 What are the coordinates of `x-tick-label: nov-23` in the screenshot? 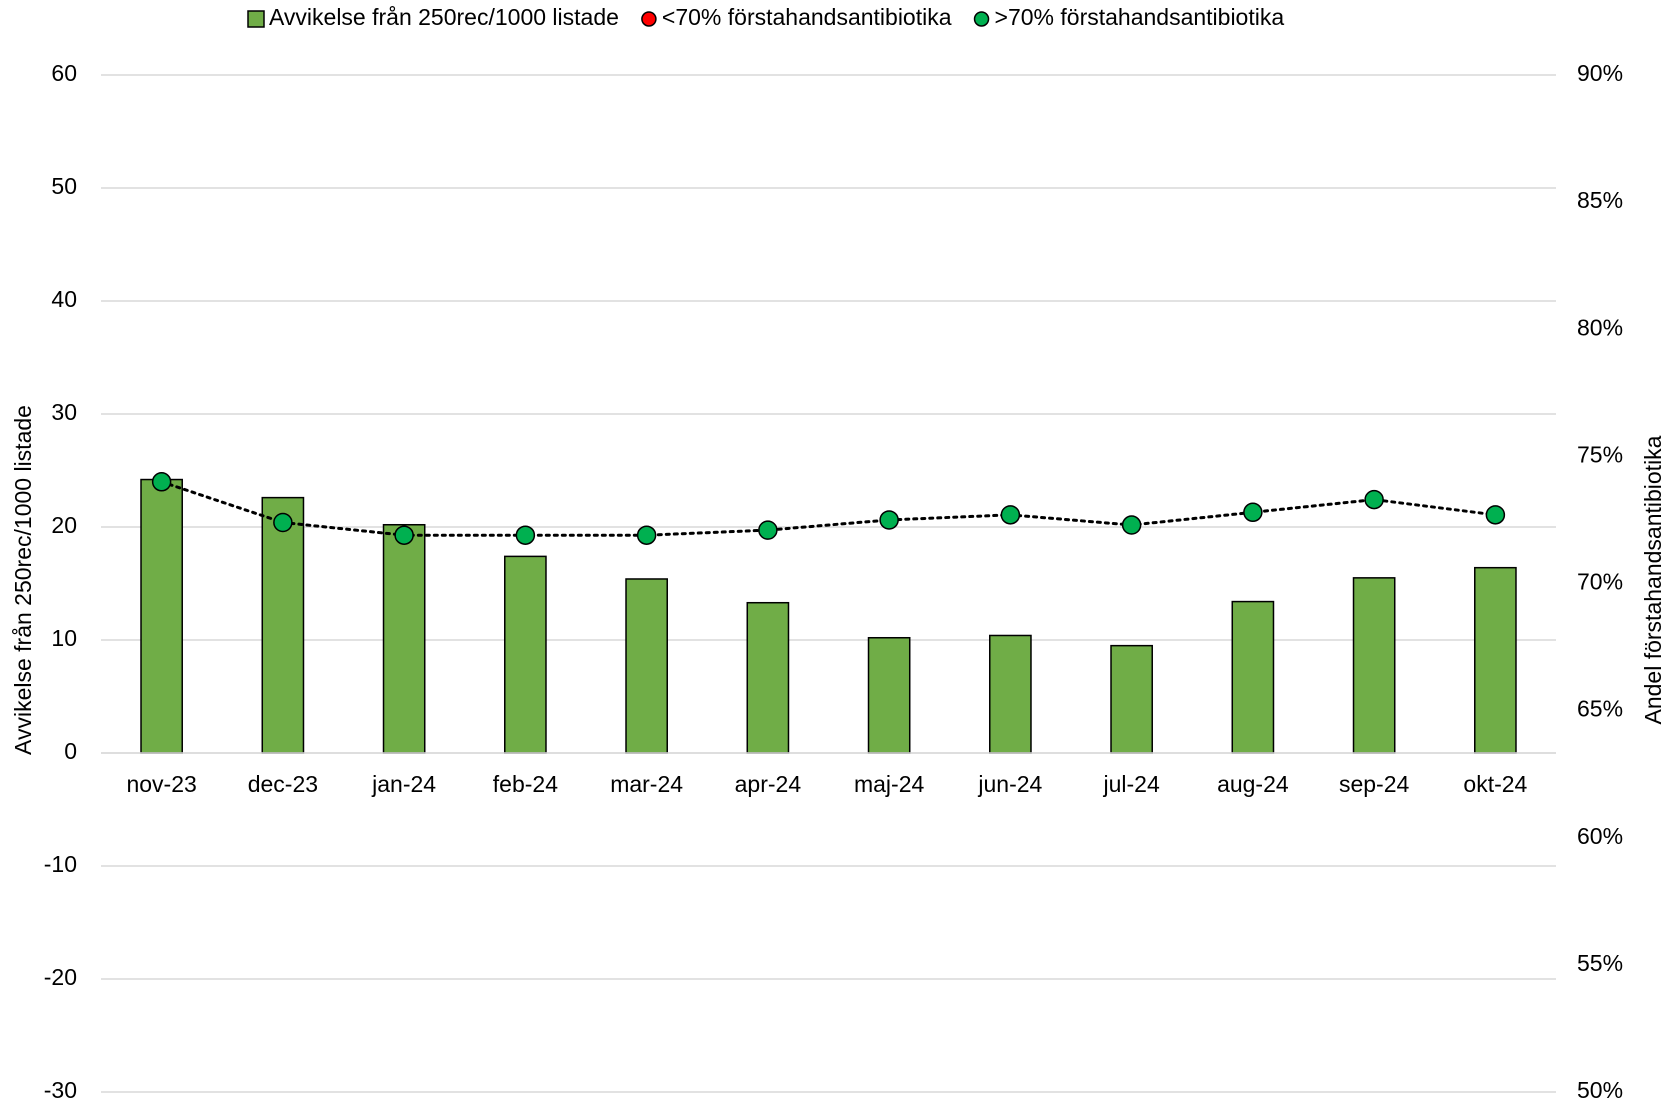 It's located at (161, 784).